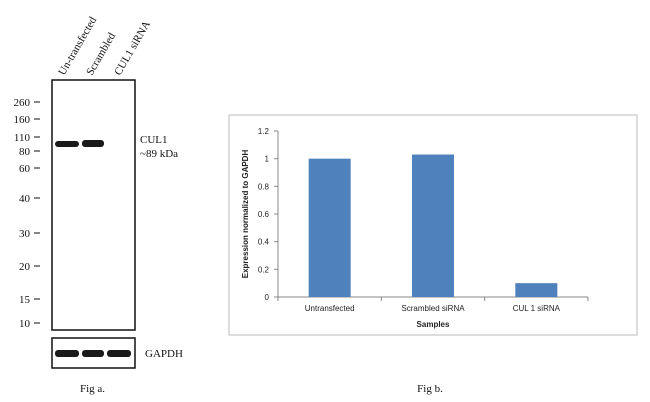  Describe the element at coordinates (92, 389) in the screenshot. I see `caption: Fig a.` at that location.